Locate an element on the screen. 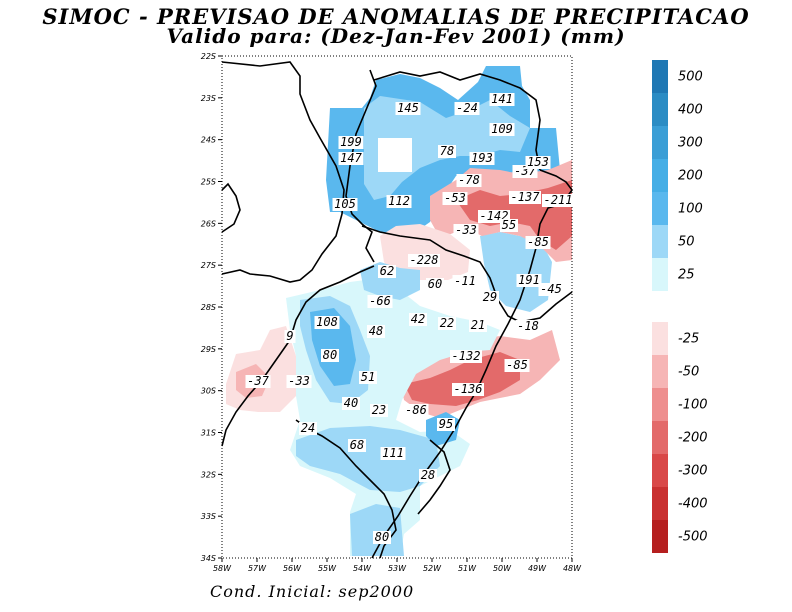  contour-label: 153 is located at coordinates (538, 162).